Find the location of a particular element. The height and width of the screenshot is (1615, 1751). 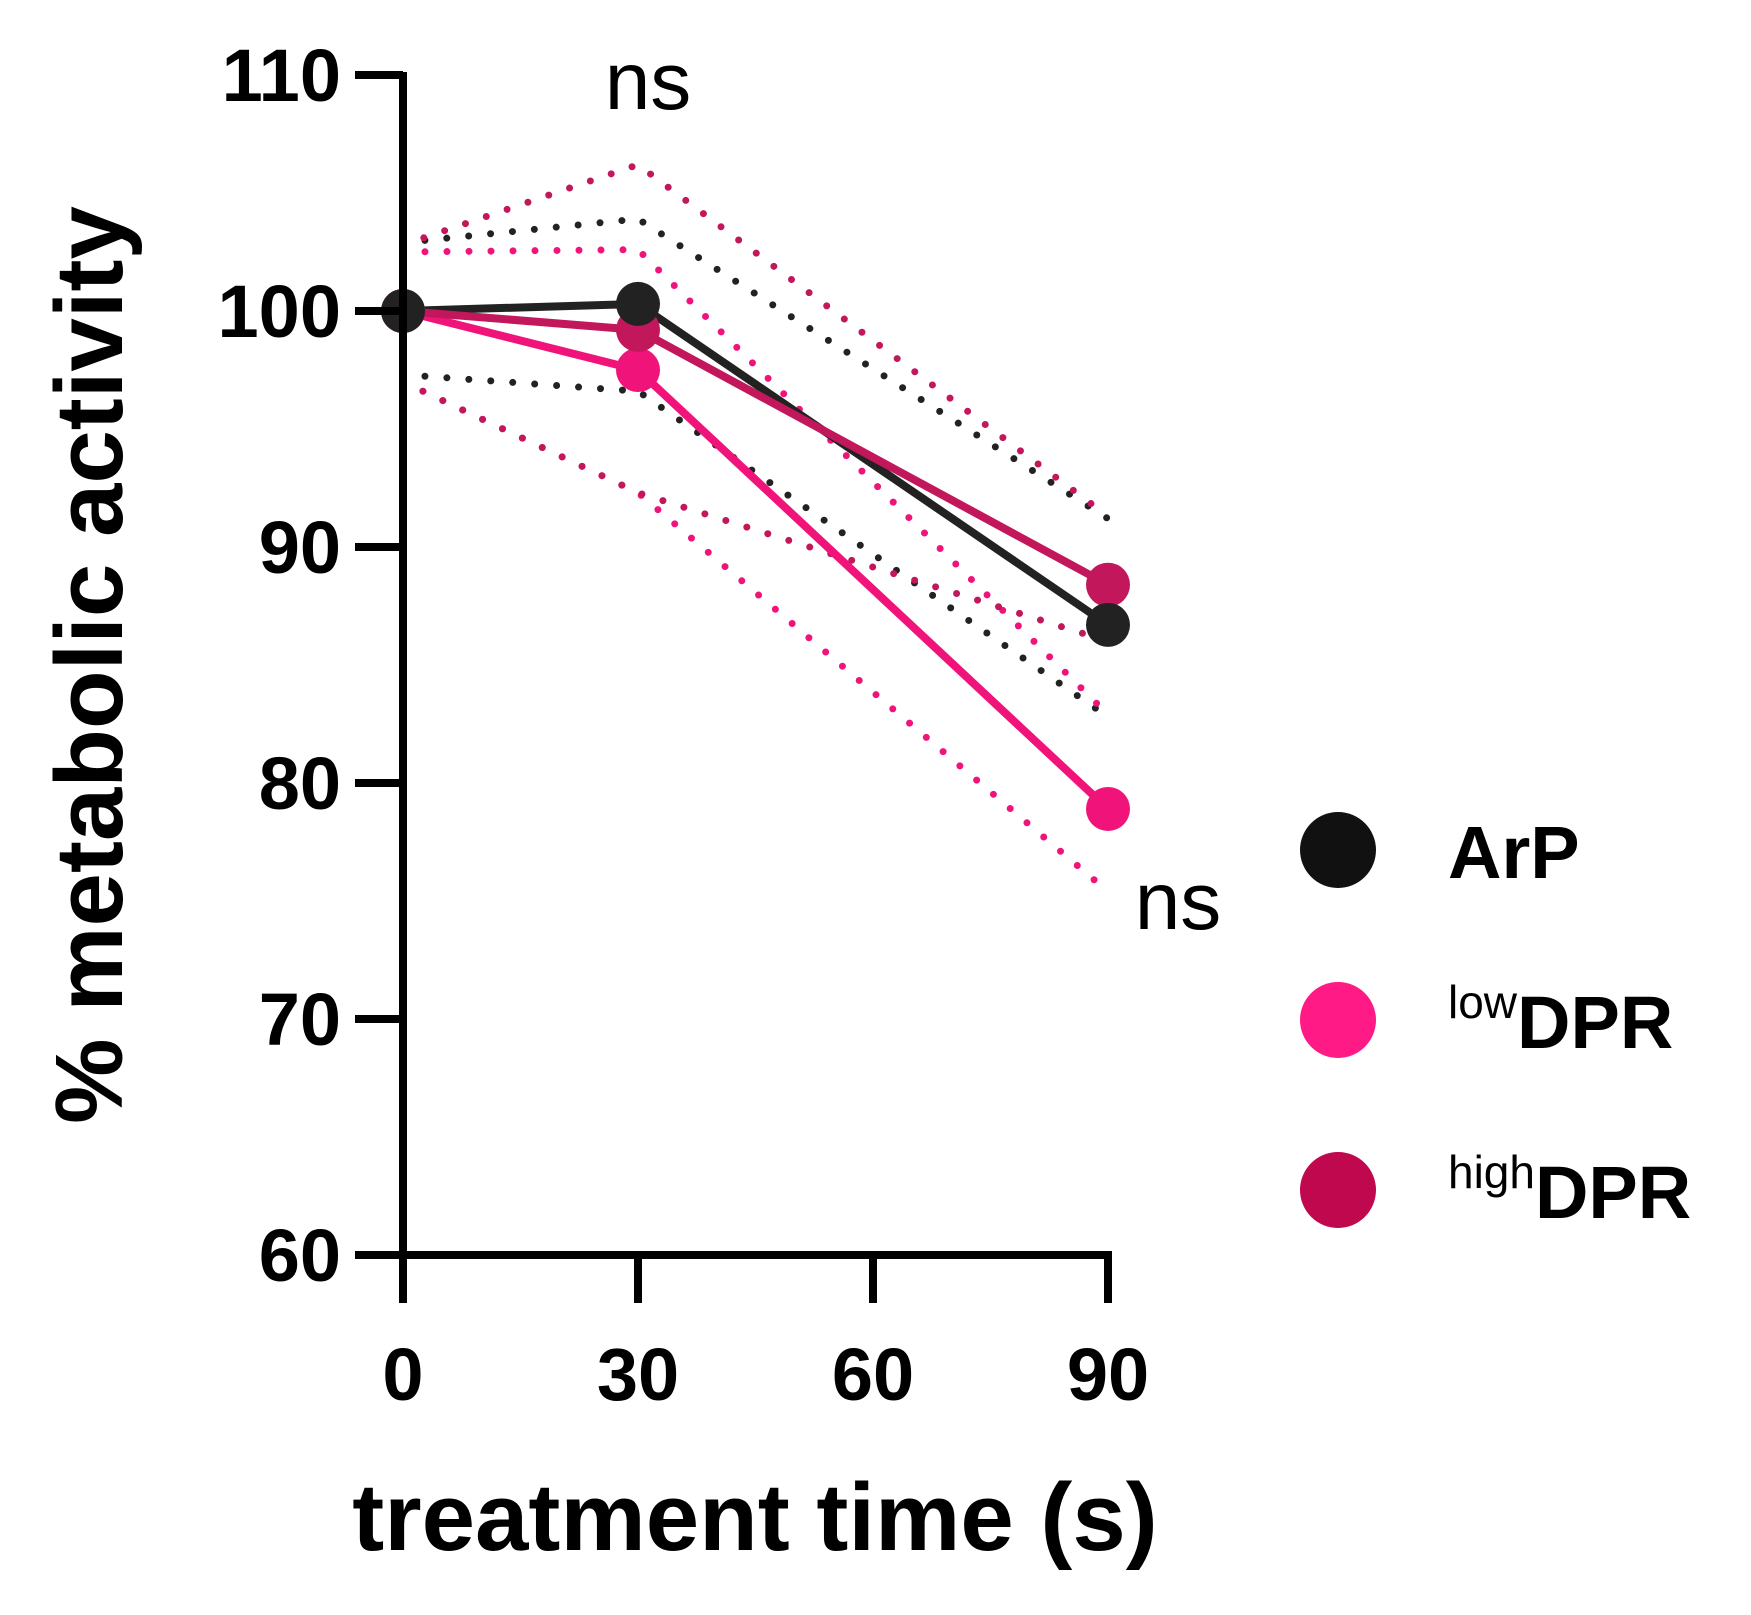

annotation-ns-2: ns is located at coordinates (1178, 901).